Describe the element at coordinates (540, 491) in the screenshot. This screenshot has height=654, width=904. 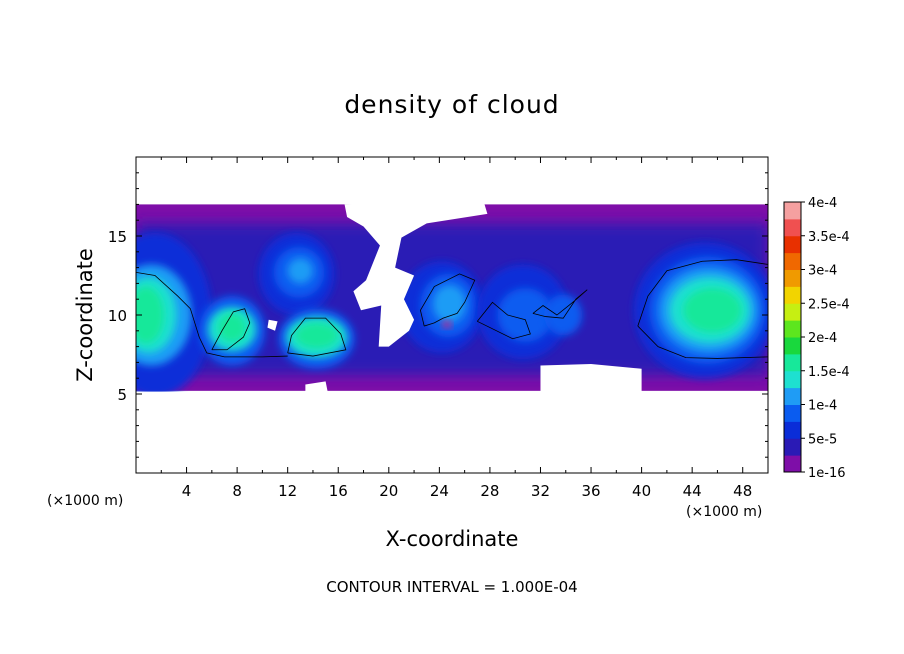
I see `x-tick-label: 32` at that location.